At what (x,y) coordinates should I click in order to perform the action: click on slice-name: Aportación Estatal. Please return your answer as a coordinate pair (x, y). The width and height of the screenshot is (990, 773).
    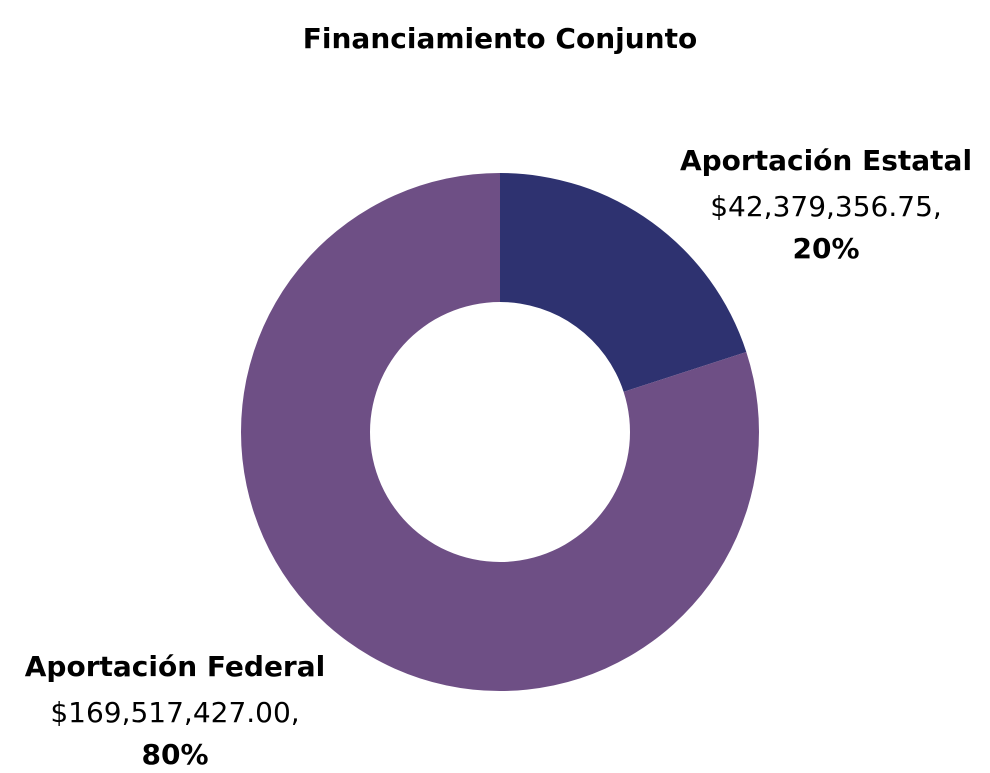
    Looking at the image, I should click on (826, 160).